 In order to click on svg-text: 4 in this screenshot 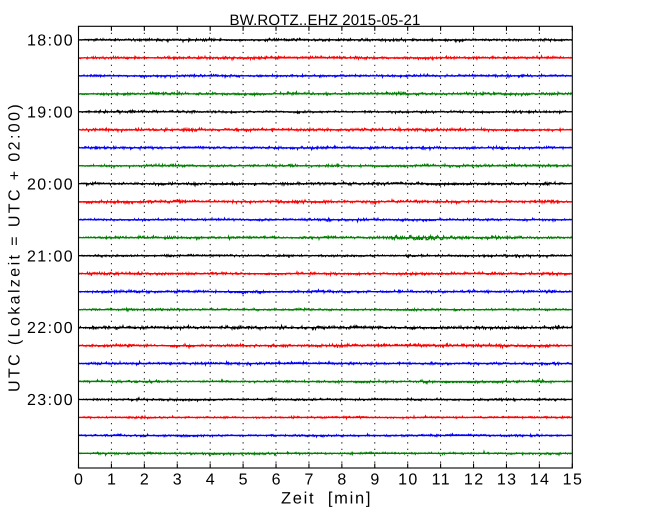, I will do `click(210, 480)`.